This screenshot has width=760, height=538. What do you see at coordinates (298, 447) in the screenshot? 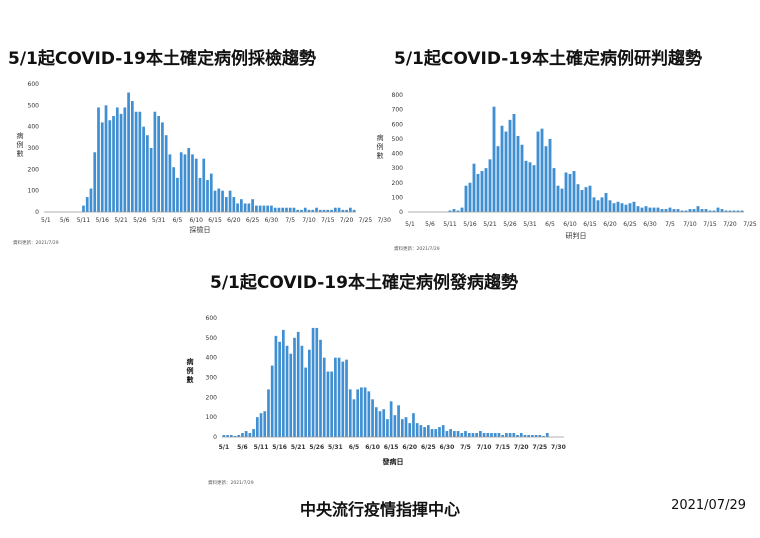
I see `x-tick-label: 5/21` at bounding box center [298, 447].